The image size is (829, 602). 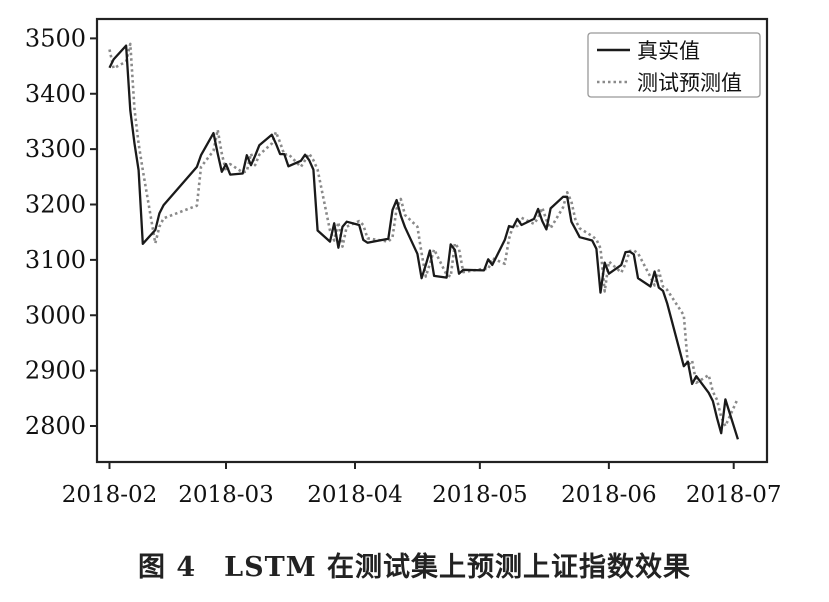 I want to click on y-tick-label: 2800, so click(x=55, y=426).